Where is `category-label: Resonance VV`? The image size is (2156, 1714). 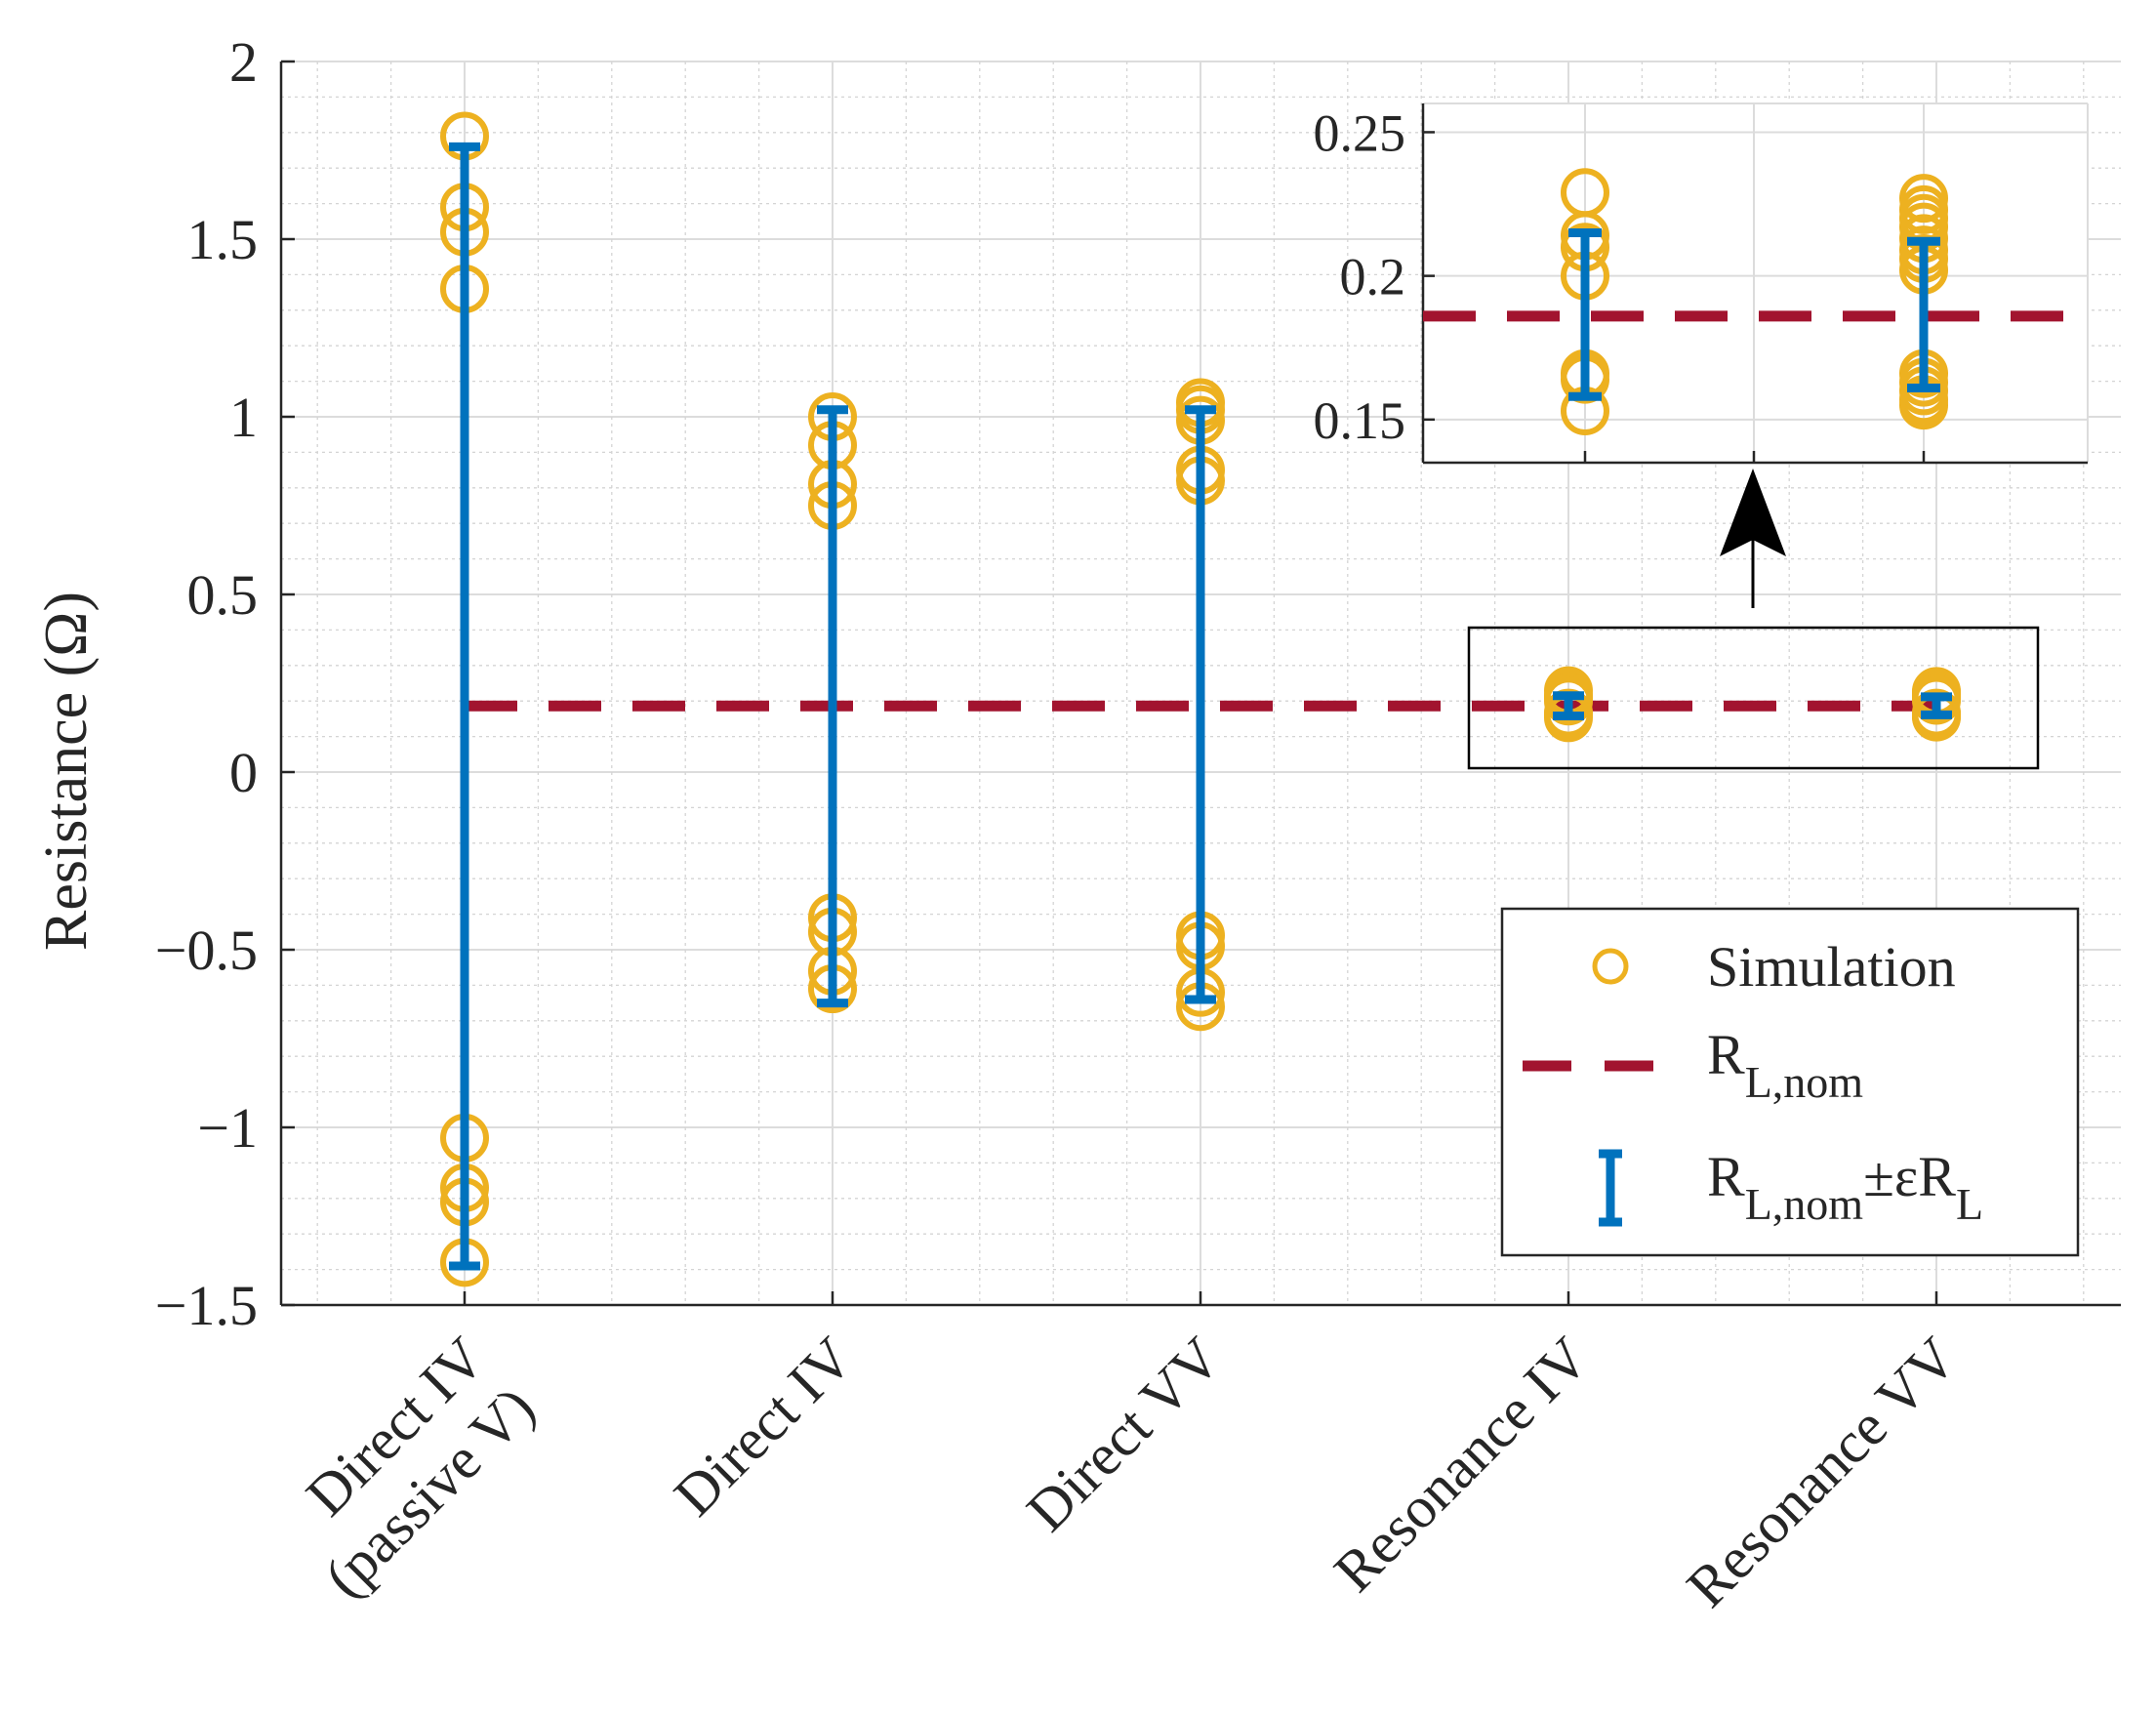
category-label: Resonance VV is located at coordinates (1822, 1473).